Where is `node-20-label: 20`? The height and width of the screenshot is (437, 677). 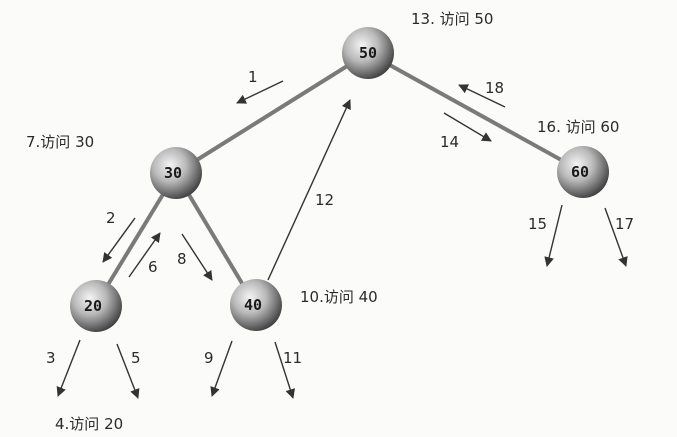 node-20-label: 20 is located at coordinates (93, 306).